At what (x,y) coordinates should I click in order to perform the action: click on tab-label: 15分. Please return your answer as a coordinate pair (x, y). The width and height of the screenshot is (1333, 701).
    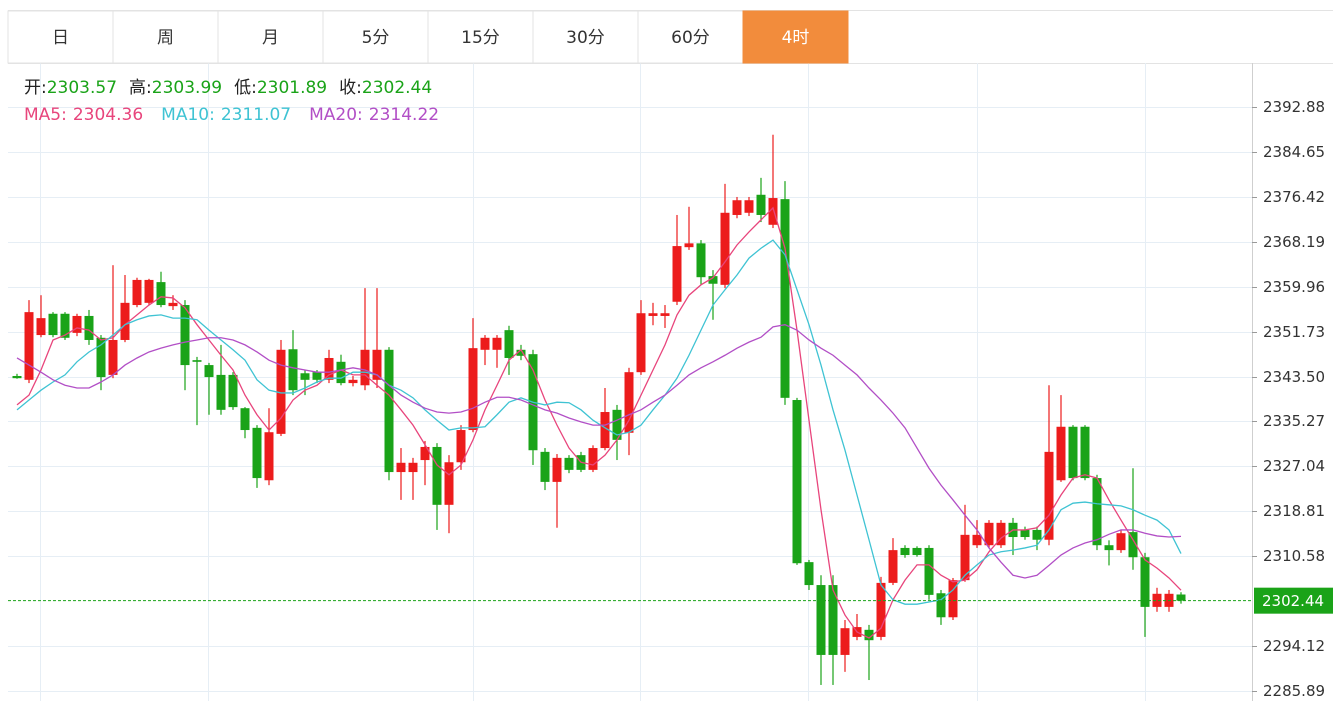
    Looking at the image, I should click on (480, 38).